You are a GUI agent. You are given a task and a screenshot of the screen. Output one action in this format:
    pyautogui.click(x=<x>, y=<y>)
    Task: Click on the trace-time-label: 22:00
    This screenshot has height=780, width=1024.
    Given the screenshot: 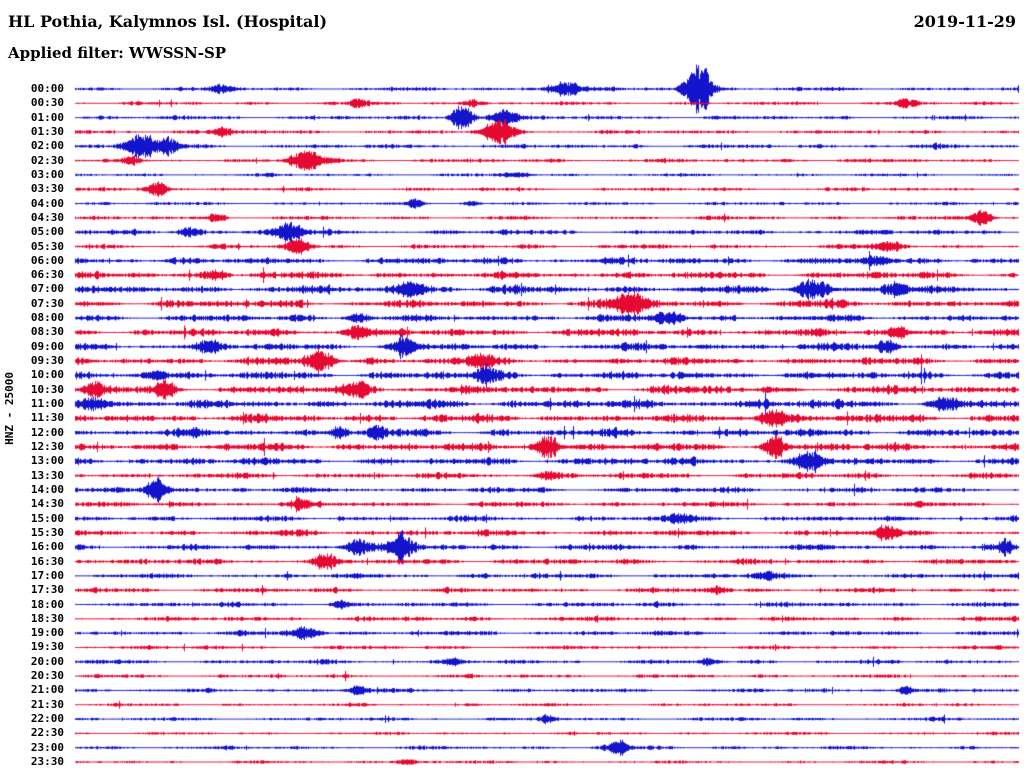 What is the action you would take?
    pyautogui.click(x=47, y=719)
    